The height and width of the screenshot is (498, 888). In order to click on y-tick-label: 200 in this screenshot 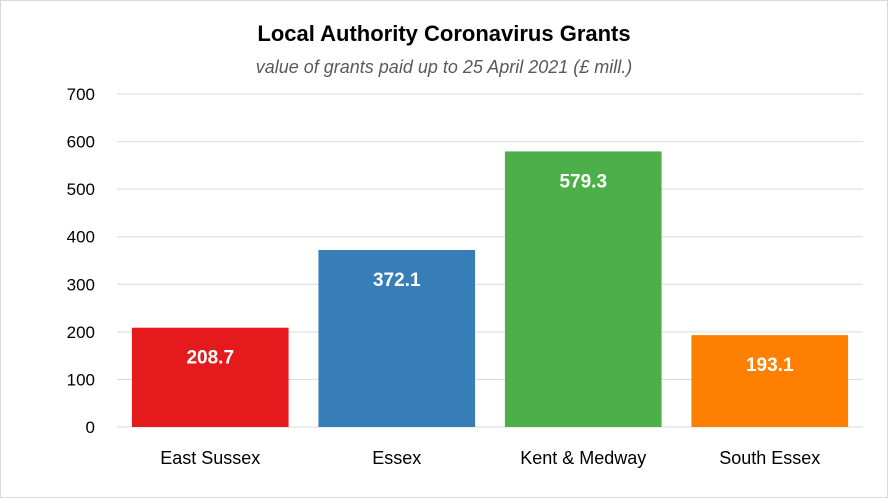, I will do `click(81, 332)`.